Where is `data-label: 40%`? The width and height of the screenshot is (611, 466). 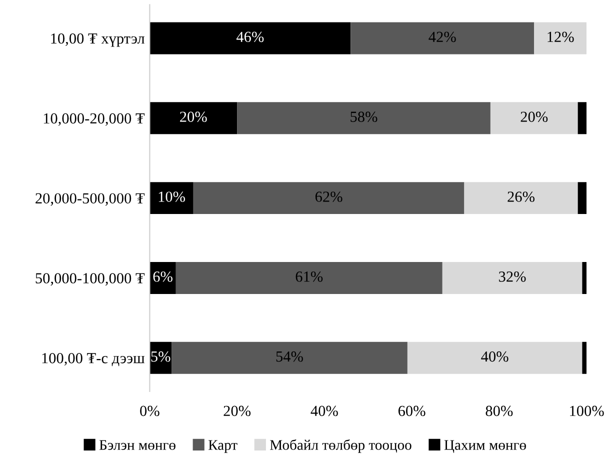
data-label: 40% is located at coordinates (494, 356).